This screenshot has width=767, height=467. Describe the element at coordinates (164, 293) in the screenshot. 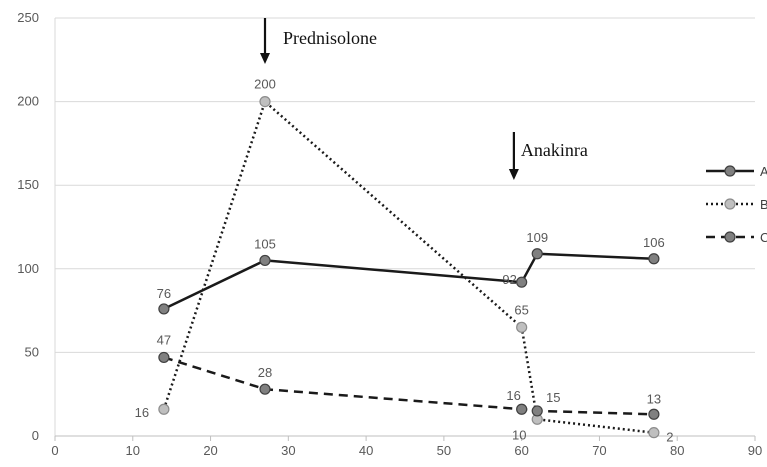

I see `data-label-A-0: 76` at that location.